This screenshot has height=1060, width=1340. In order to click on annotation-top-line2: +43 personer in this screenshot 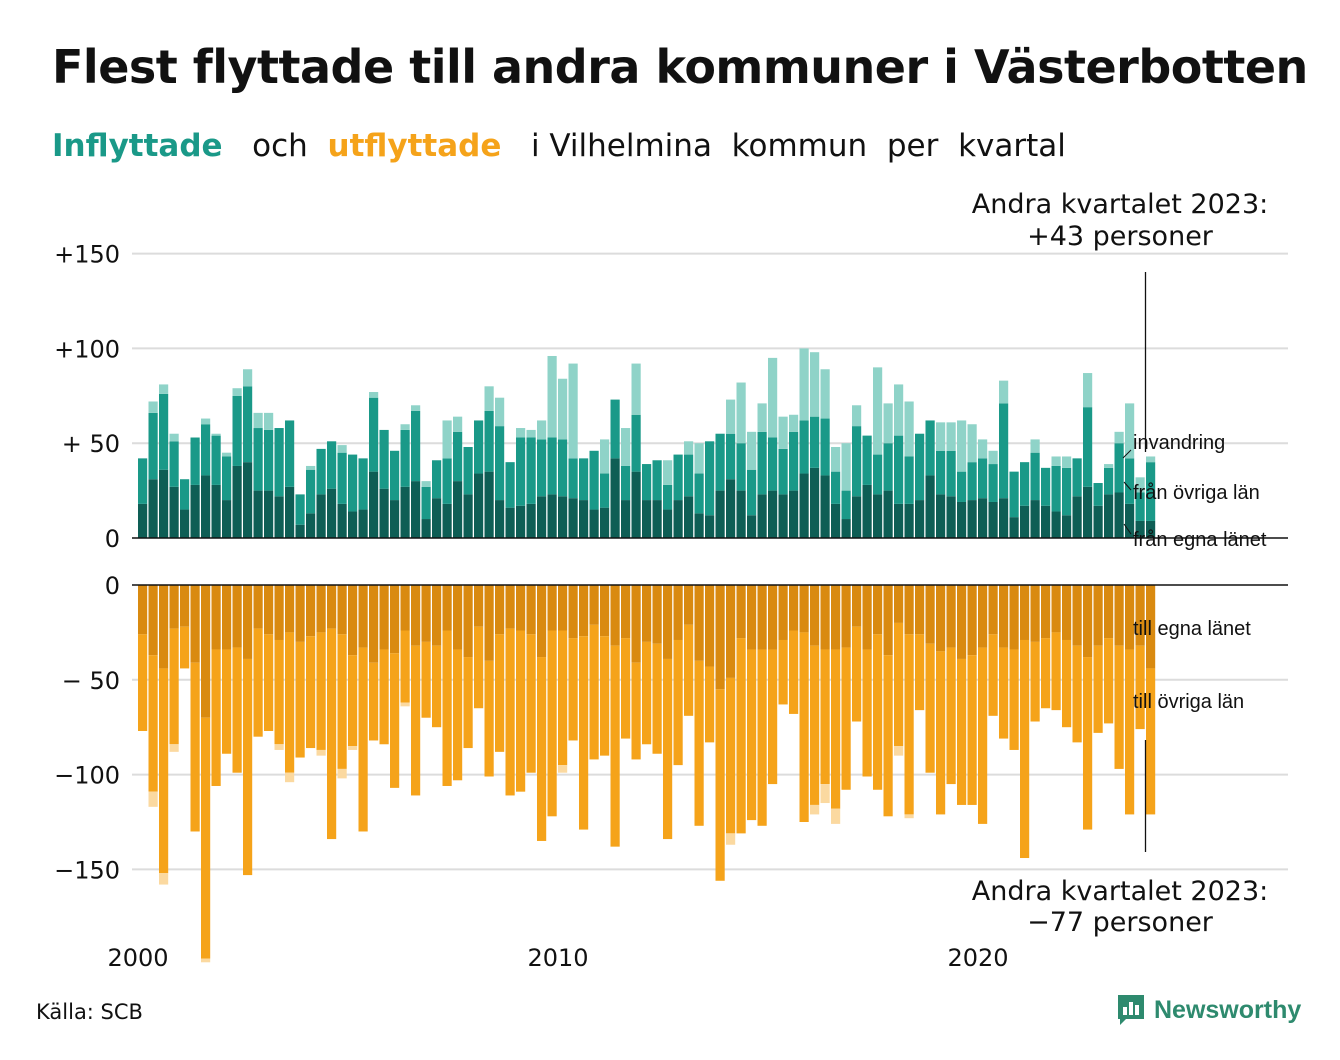, I will do `click(1120, 236)`.